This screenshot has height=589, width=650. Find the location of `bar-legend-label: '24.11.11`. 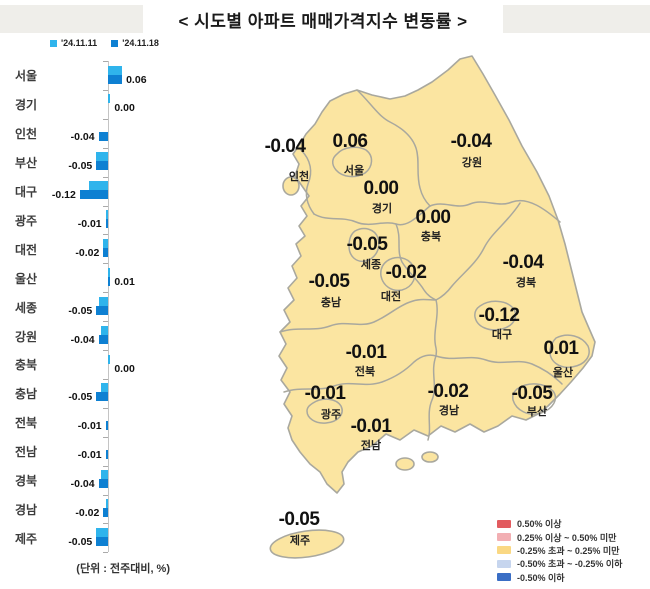

bar-legend-label: '24.11.11 is located at coordinates (79, 43).